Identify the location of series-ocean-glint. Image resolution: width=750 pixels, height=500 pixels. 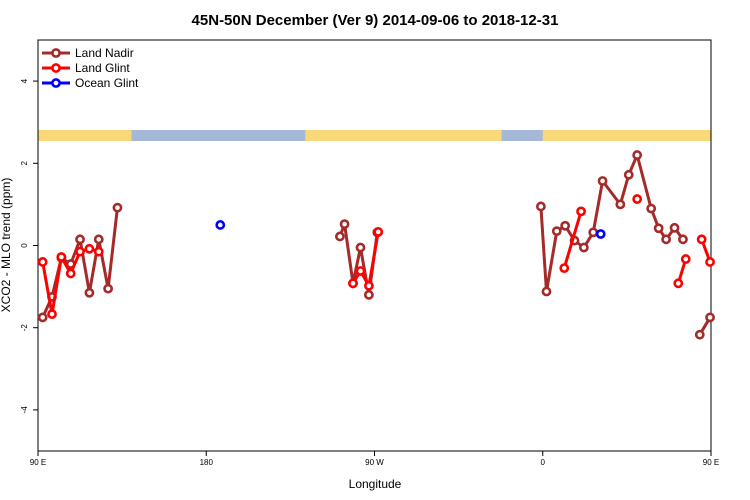
(410, 229).